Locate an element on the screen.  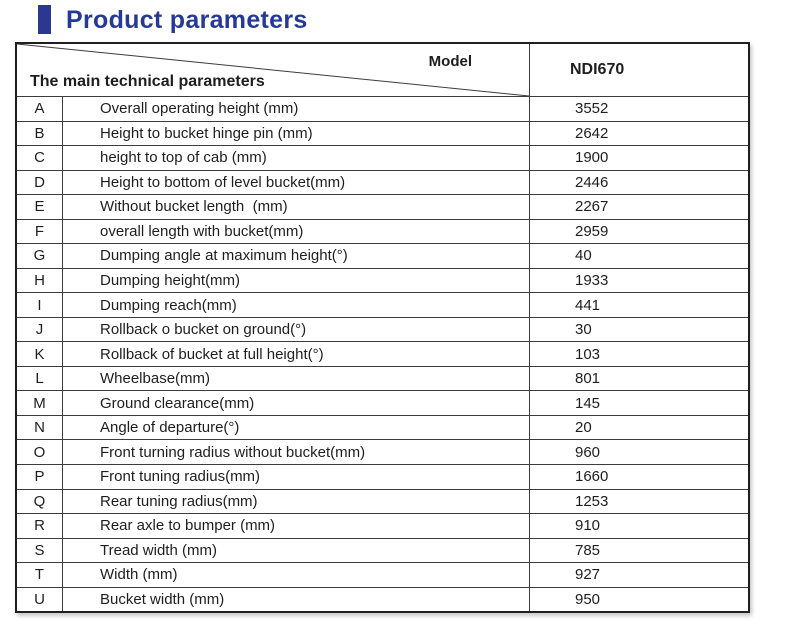
row-key: R is located at coordinates (40, 526).